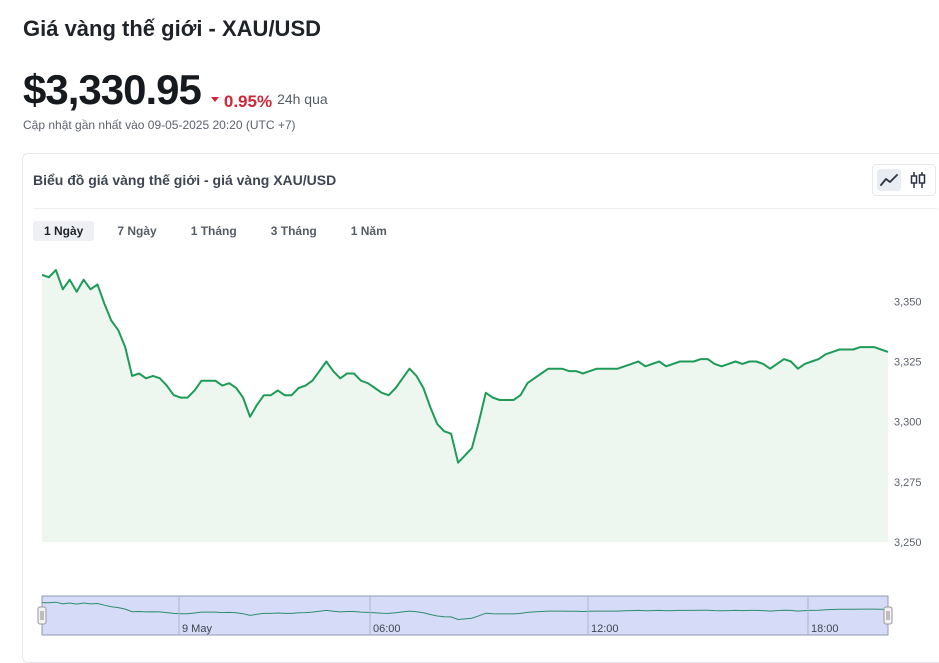  Describe the element at coordinates (64, 231) in the screenshot. I see `tab-1-day: 1 Ngày` at that location.